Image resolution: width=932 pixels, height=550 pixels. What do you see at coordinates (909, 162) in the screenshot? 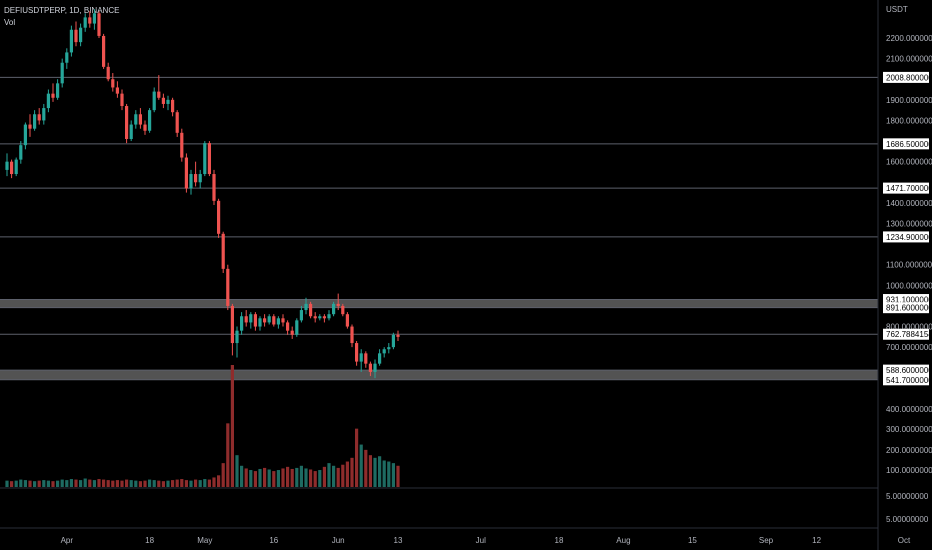
I see `price-tick-label: 1600.00000000` at bounding box center [909, 162].